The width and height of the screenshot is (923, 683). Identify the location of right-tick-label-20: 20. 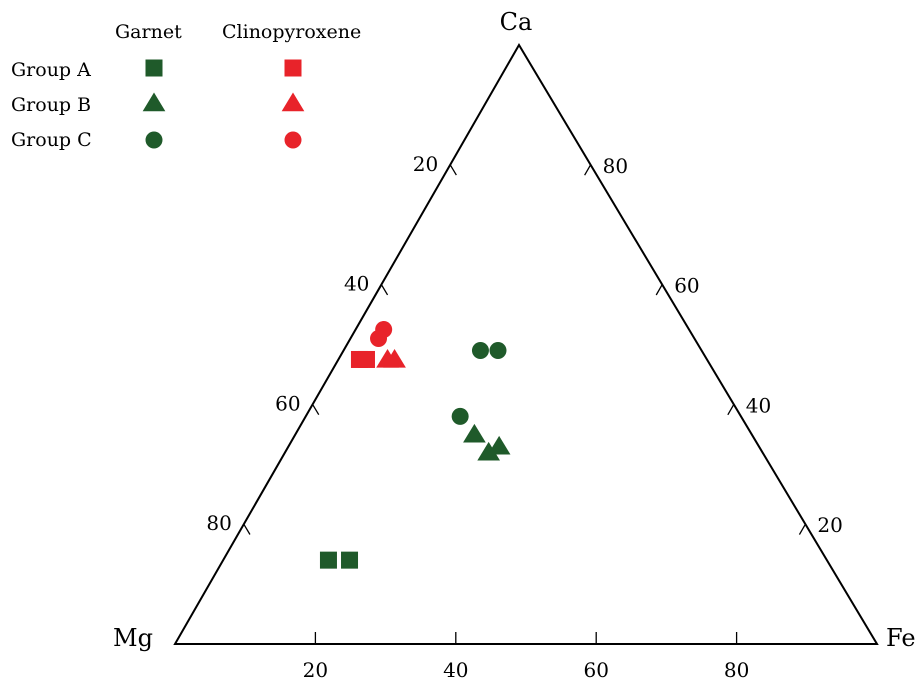
(829, 525).